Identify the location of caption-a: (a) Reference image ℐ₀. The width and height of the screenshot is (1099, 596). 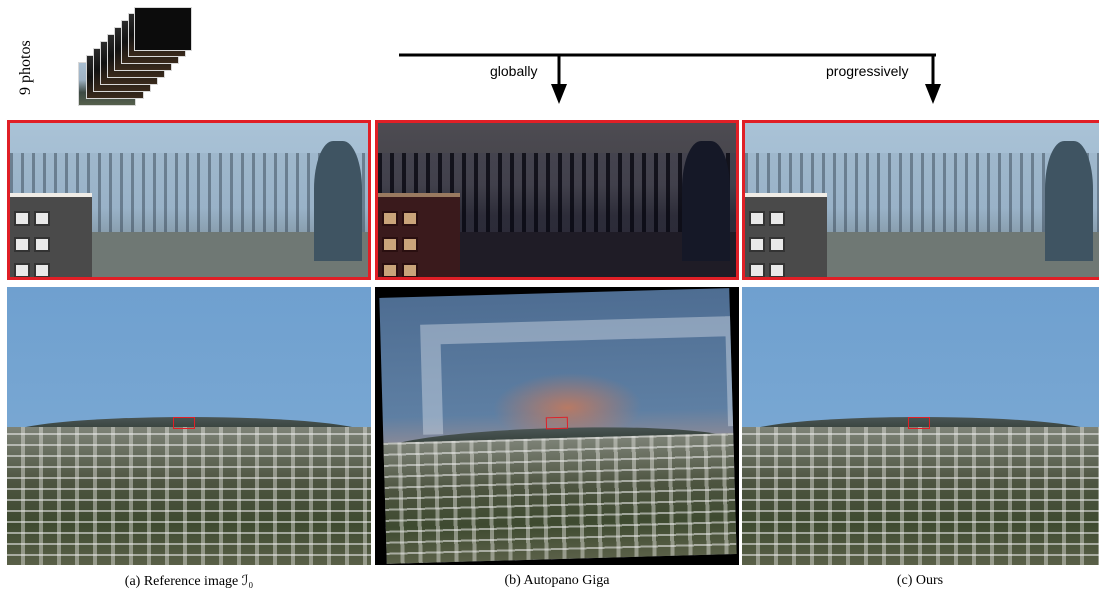
(189, 581).